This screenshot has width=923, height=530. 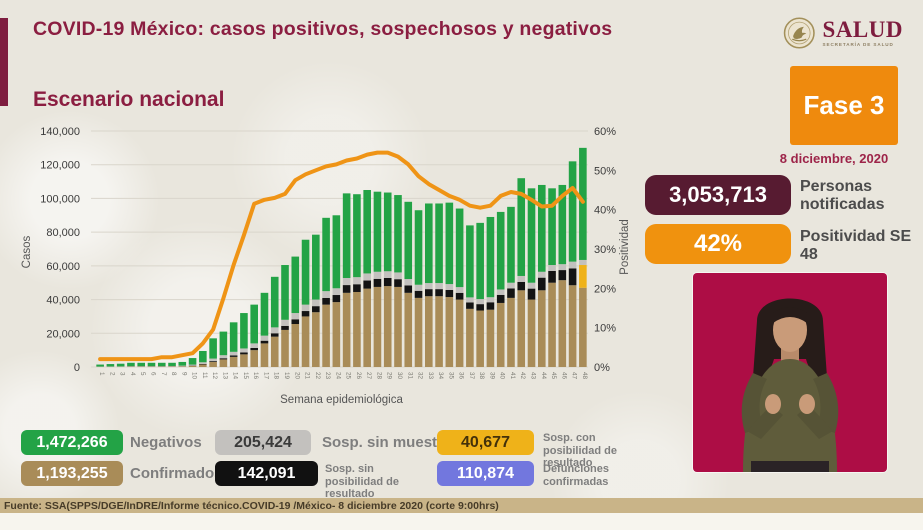 What do you see at coordinates (263, 442) in the screenshot?
I see `legend-value-sosp-sin-muestra: 205,424` at bounding box center [263, 442].